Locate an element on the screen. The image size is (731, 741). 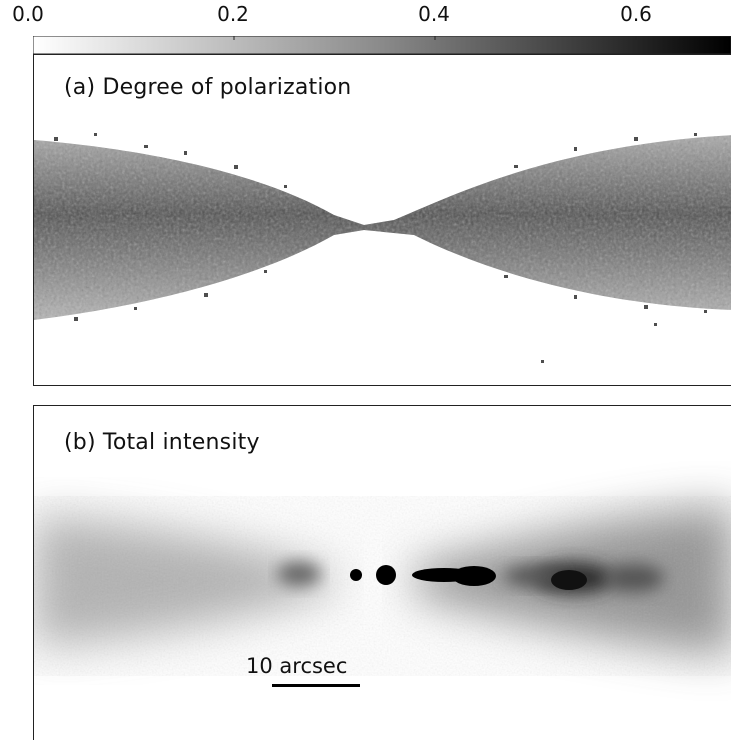
colorbar-tick-3: 0.6 is located at coordinates (636, 14).